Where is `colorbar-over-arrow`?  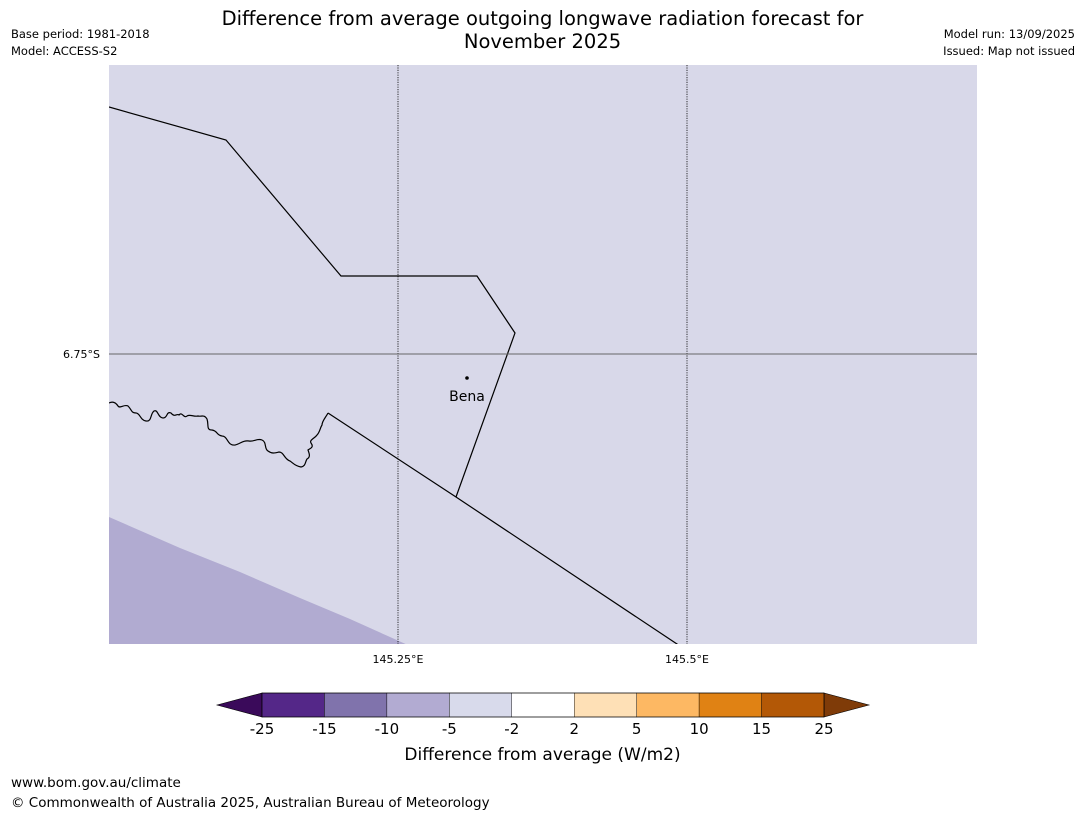
colorbar-over-arrow is located at coordinates (847, 705).